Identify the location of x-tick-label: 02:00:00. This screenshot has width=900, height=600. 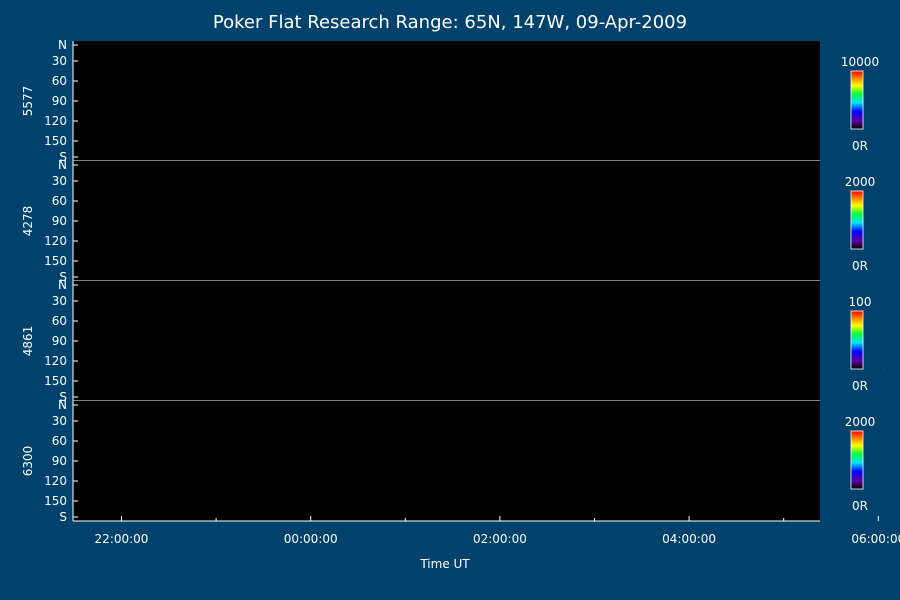
(500, 539).